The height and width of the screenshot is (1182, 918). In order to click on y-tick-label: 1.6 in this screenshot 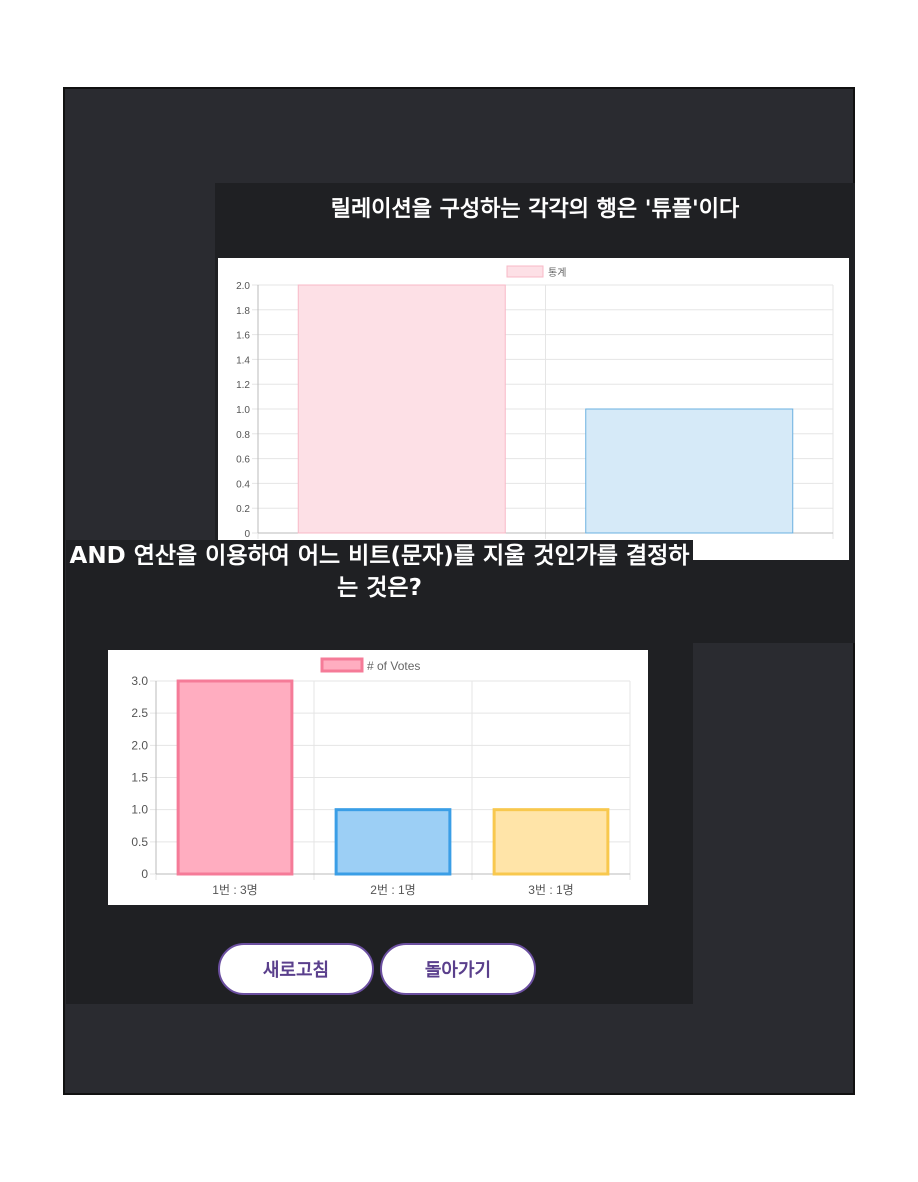, I will do `click(243, 336)`.